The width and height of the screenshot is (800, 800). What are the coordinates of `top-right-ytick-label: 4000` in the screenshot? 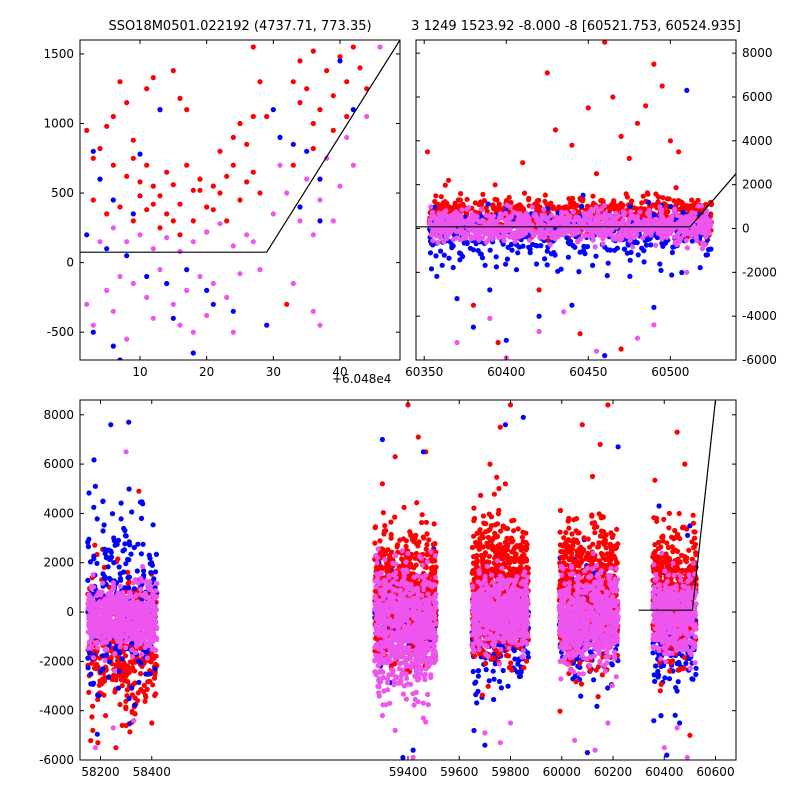 It's located at (757, 141).